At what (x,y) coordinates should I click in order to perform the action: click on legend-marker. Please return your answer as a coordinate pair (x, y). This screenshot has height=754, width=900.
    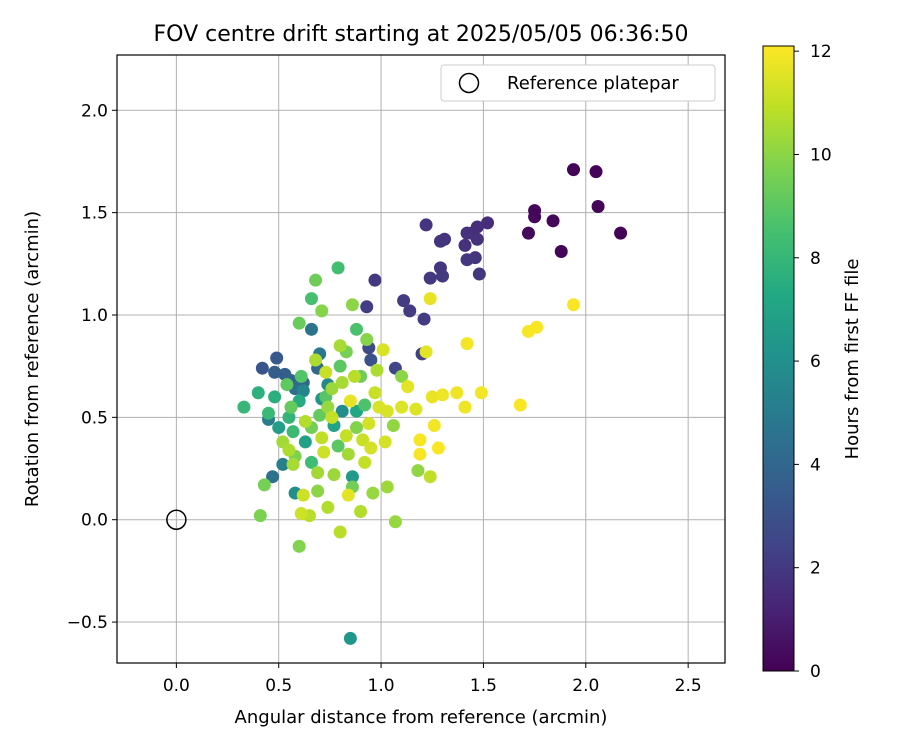
    Looking at the image, I should click on (469, 83).